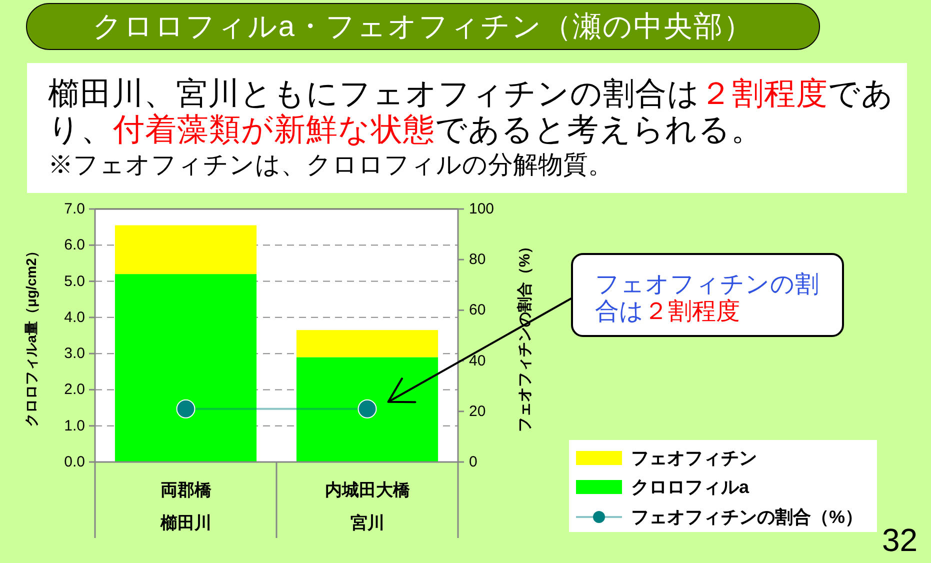 Image resolution: width=931 pixels, height=563 pixels. What do you see at coordinates (861, 93) in the screenshot?
I see `text: であ` at bounding box center [861, 93].